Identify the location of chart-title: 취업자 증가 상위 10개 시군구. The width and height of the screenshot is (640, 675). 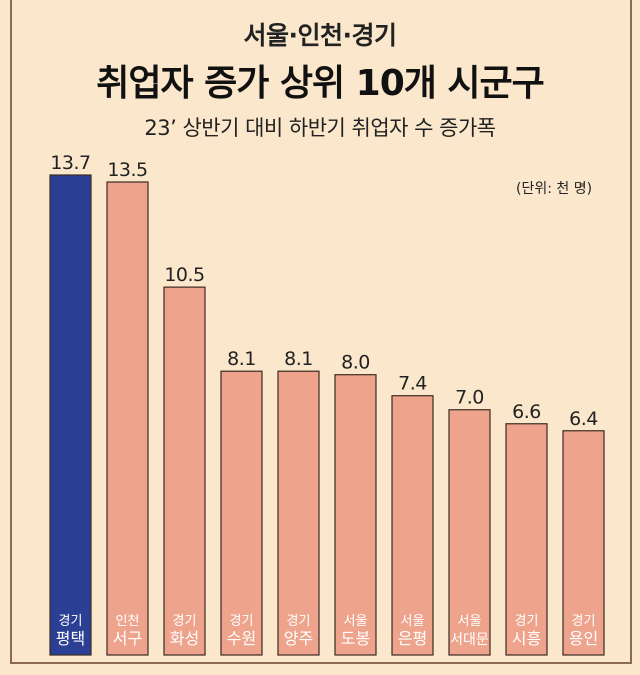
(320, 83).